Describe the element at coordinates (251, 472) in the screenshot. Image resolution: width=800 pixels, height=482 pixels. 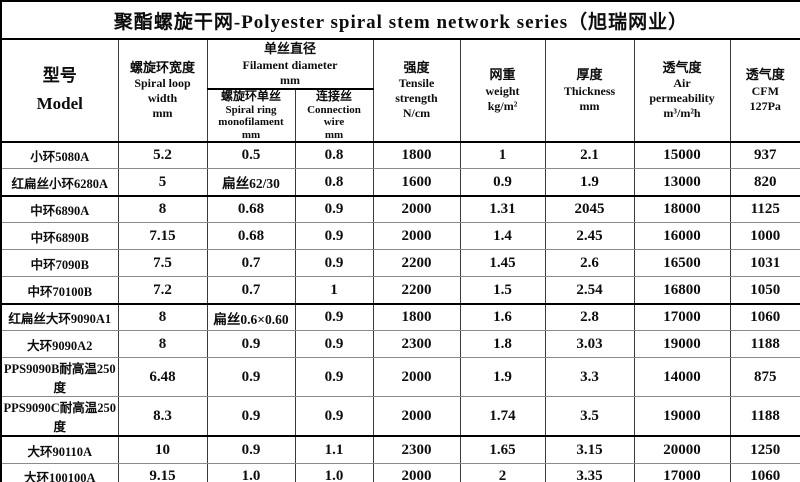
I see `monofilament-cell: 1.0` at that location.